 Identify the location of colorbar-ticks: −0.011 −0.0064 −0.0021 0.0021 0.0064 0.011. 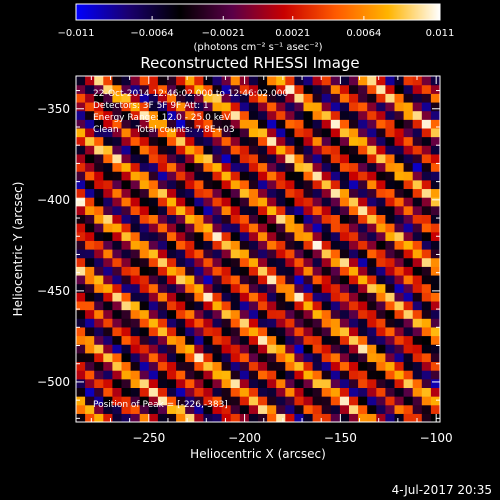
(255, 27).